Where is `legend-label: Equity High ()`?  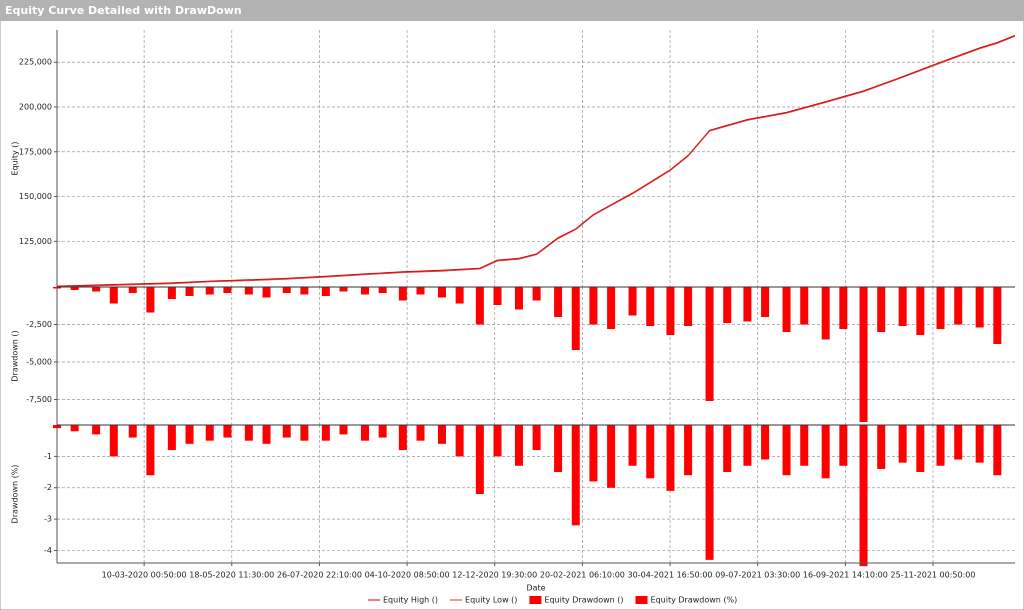
legend-label: Equity High () is located at coordinates (410, 600).